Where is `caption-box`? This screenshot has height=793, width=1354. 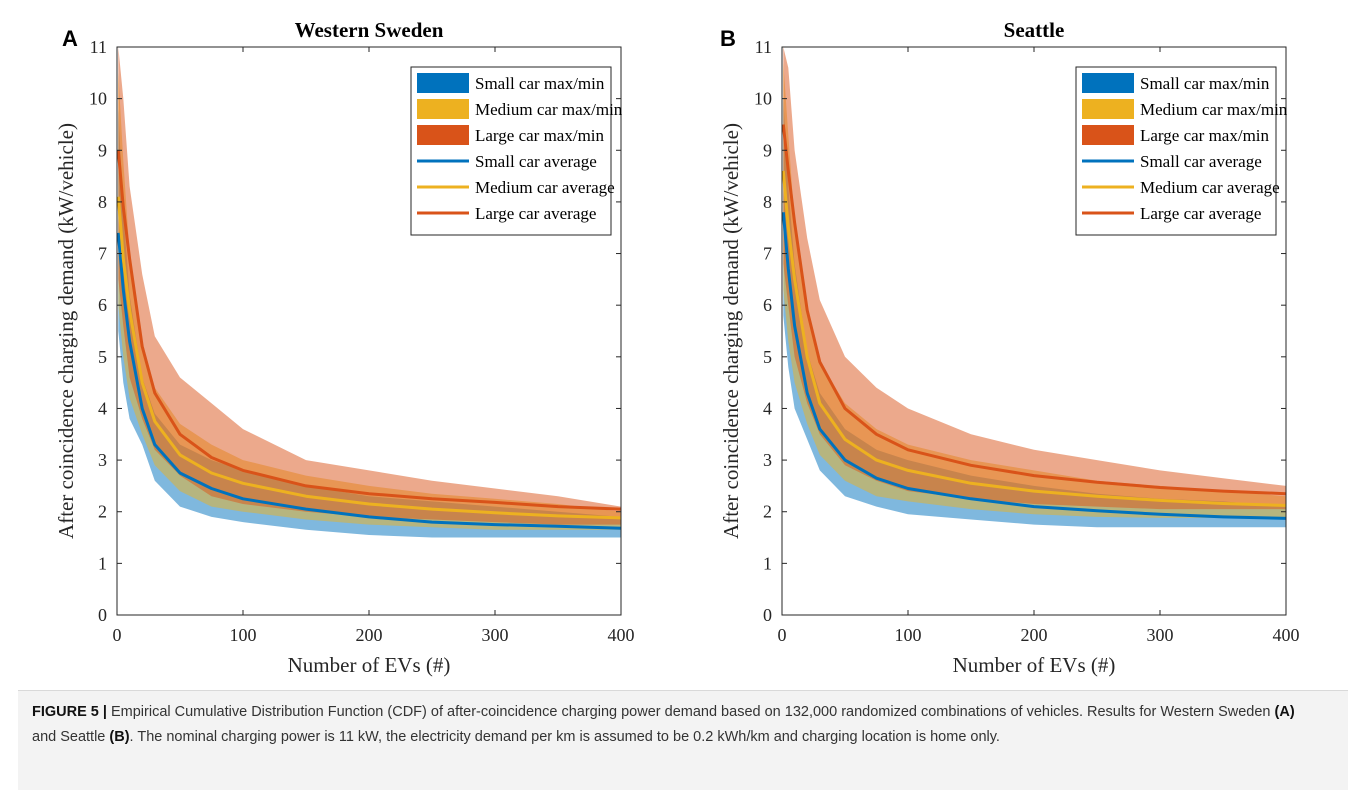 caption-box is located at coordinates (683, 740).